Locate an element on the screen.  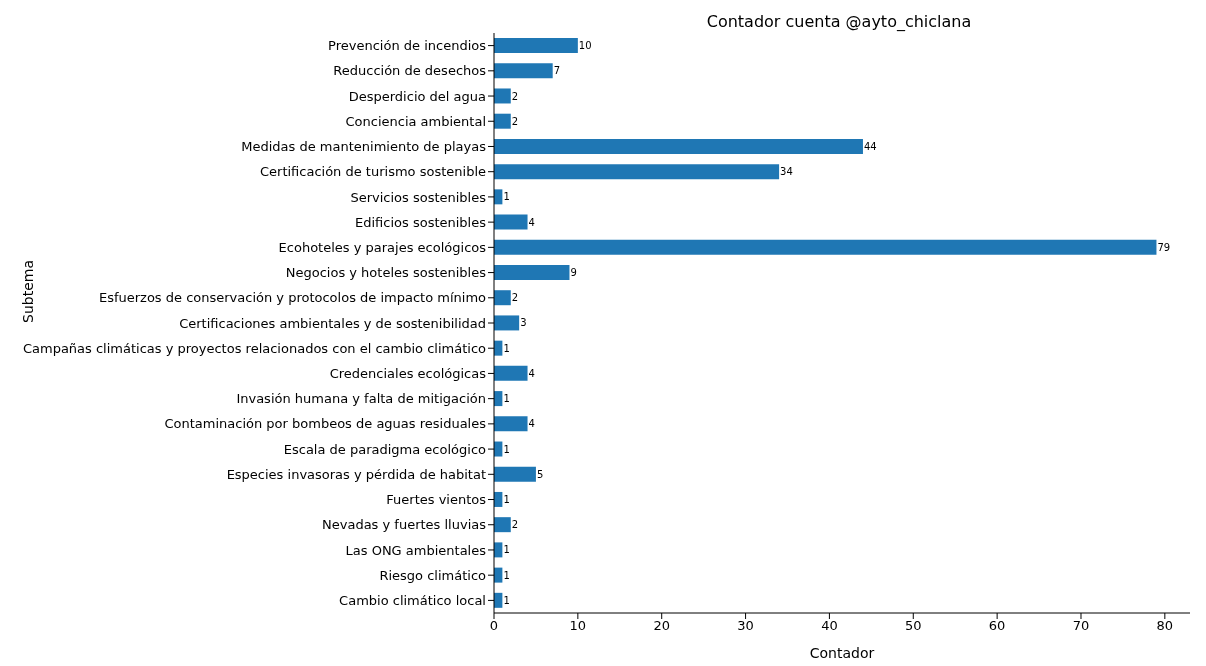
y-tick-label: Nevadas y fuertes lluvias is located at coordinates (404, 525).